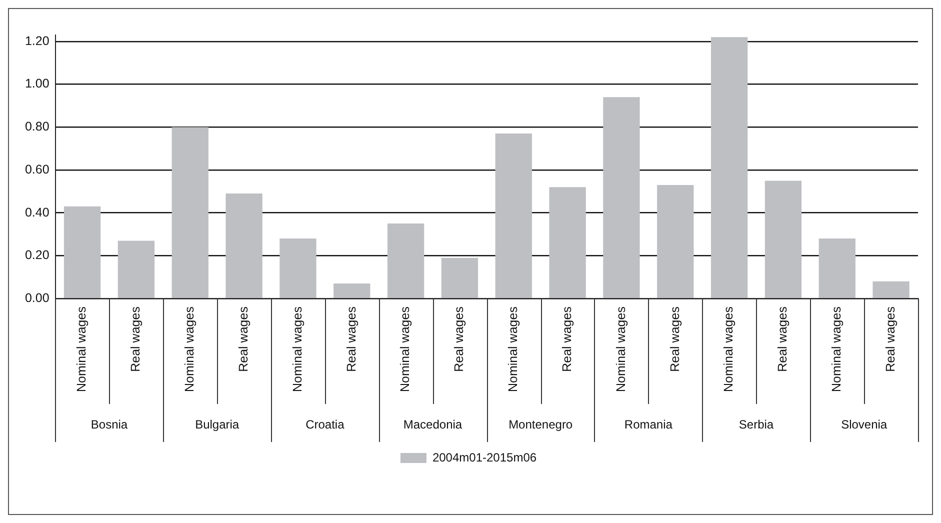 The height and width of the screenshot is (523, 941). I want to click on text: Slovenia, so click(864, 424).